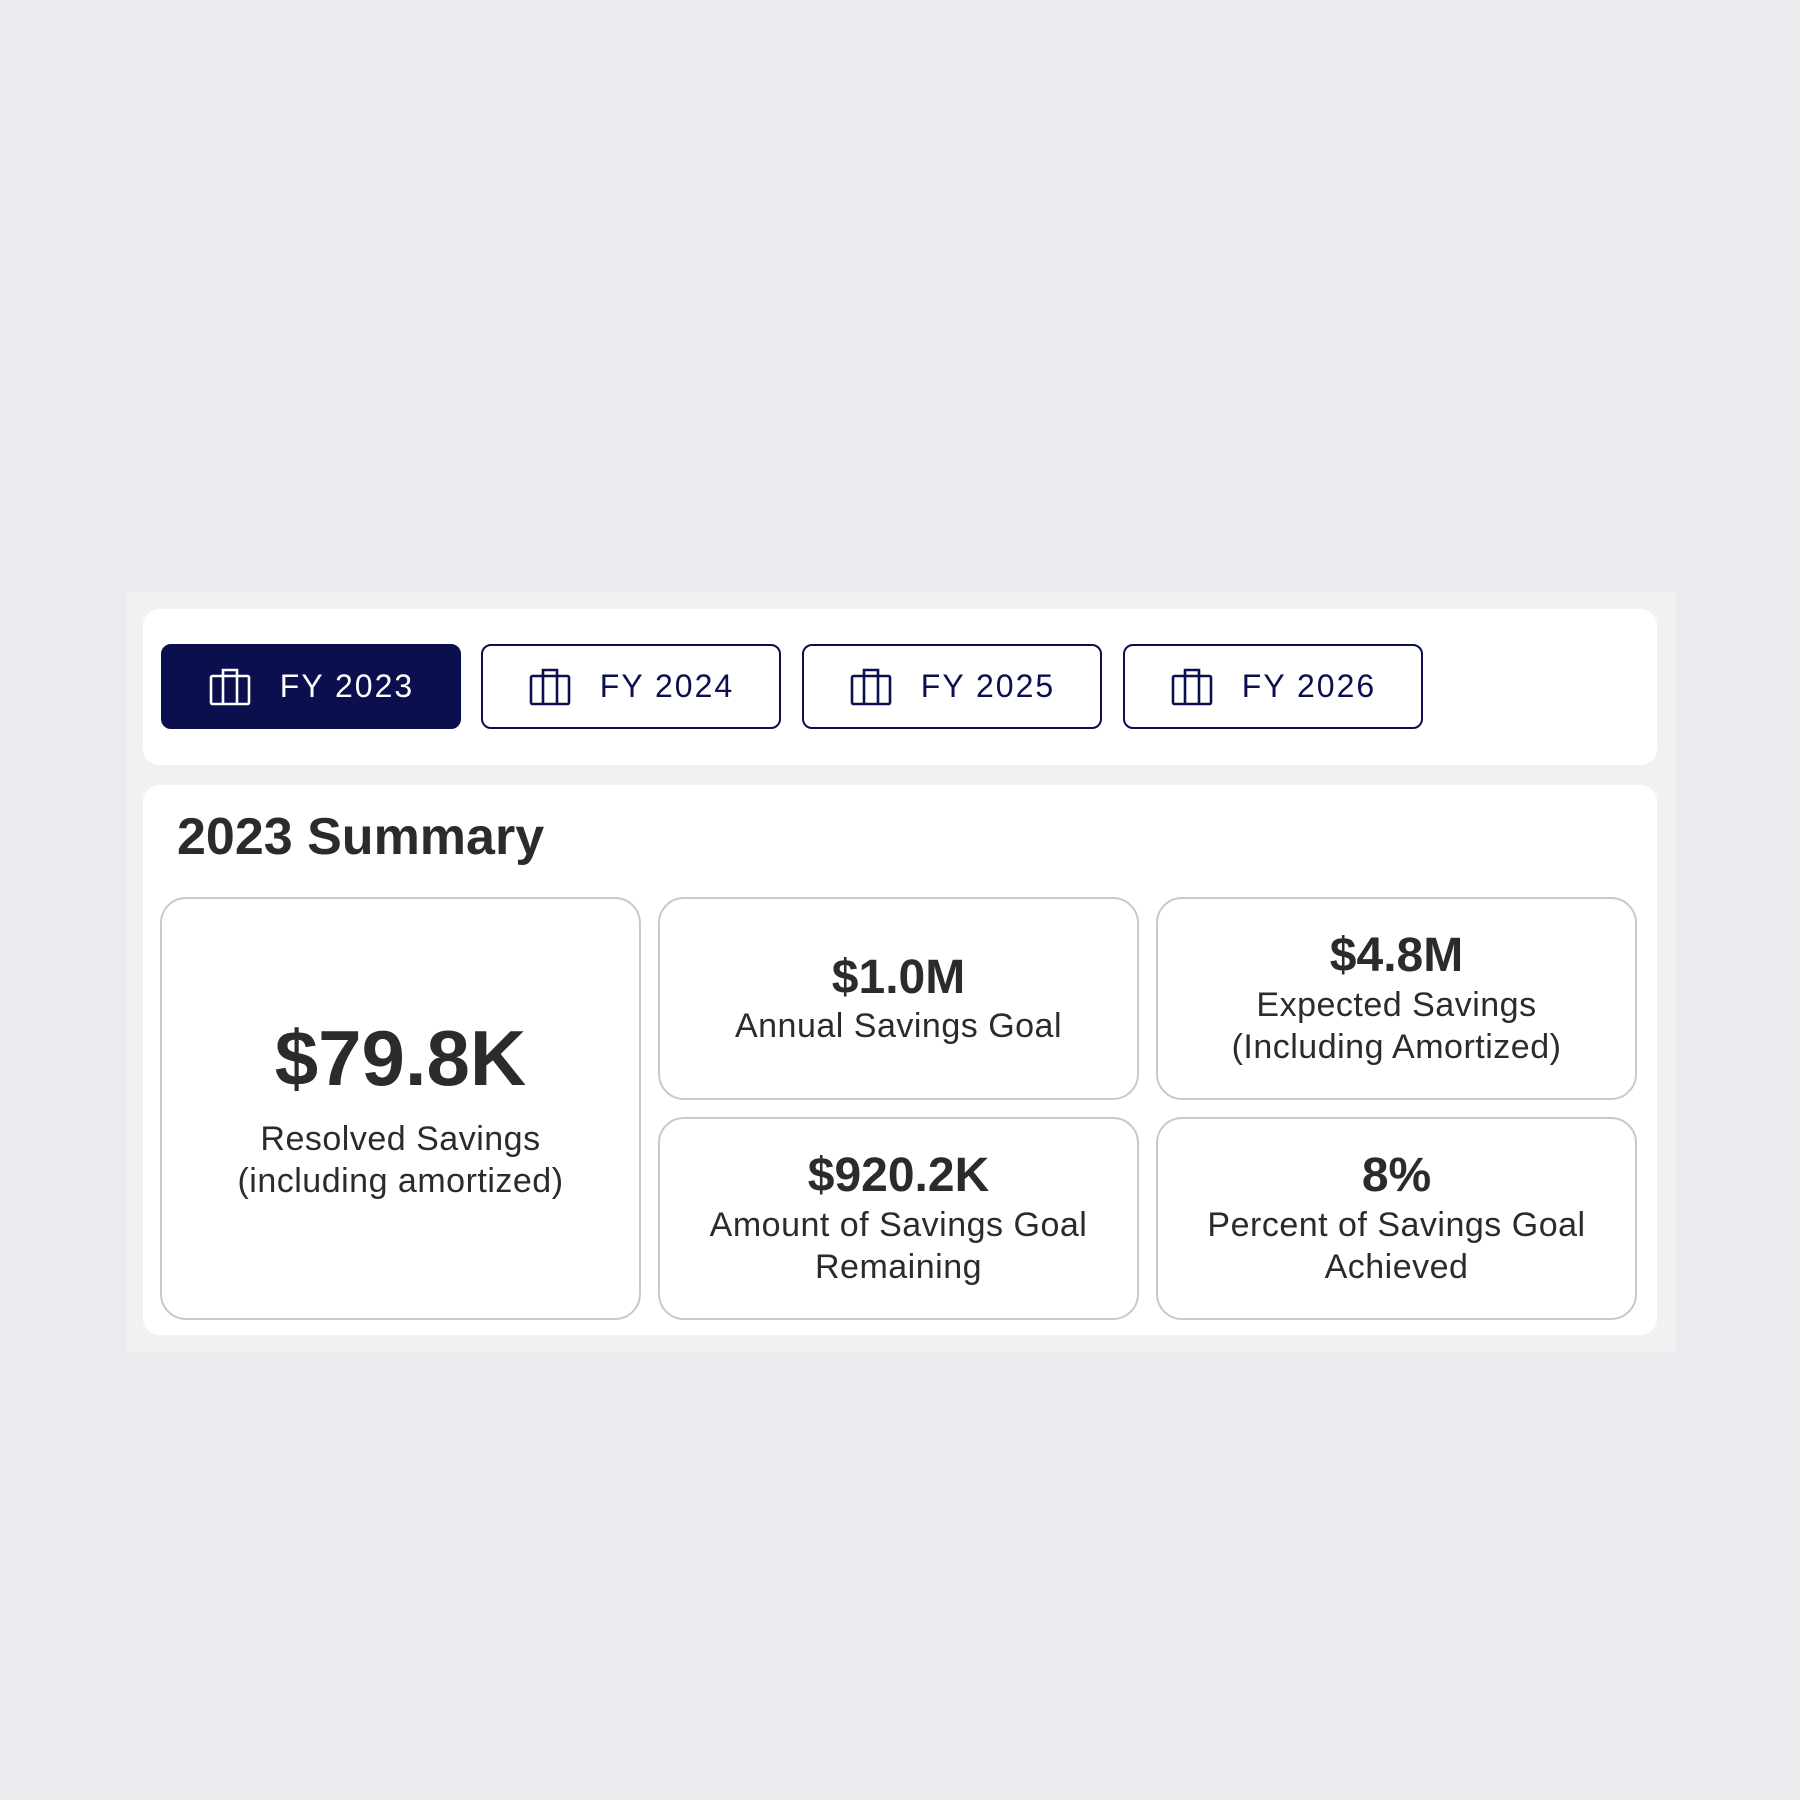 The image size is (1800, 1800). I want to click on percent-goal-achieved-card: 8% Percent of Savings Goal Achieved, so click(1396, 1218).